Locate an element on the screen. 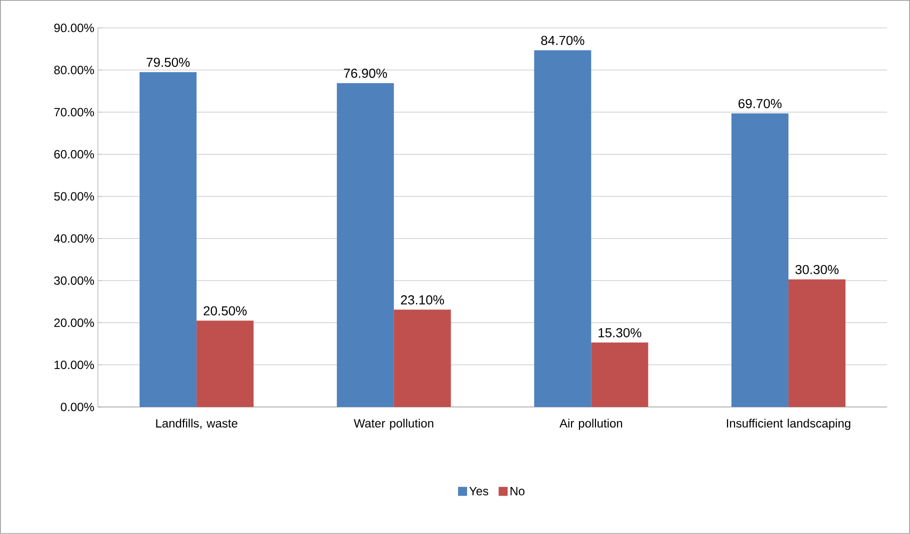 The height and width of the screenshot is (534, 910). y-tick-label: 80.00% is located at coordinates (74, 70).